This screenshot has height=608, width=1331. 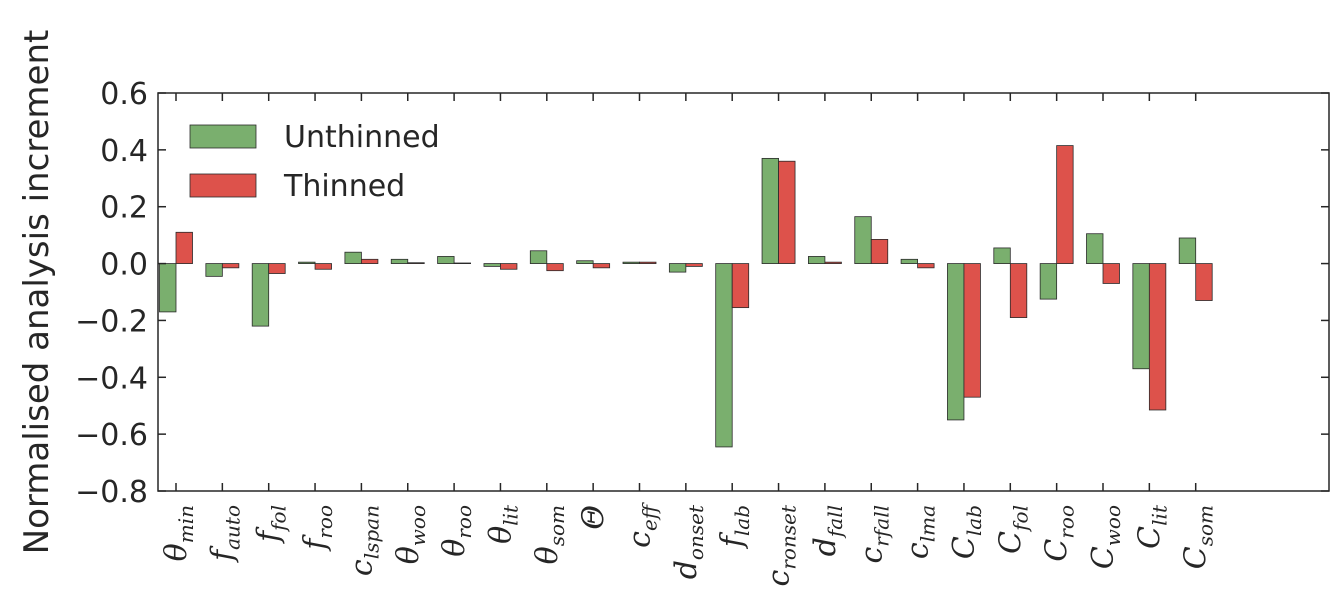 I want to click on y-tick-label: −0.6, so click(x=111, y=435).